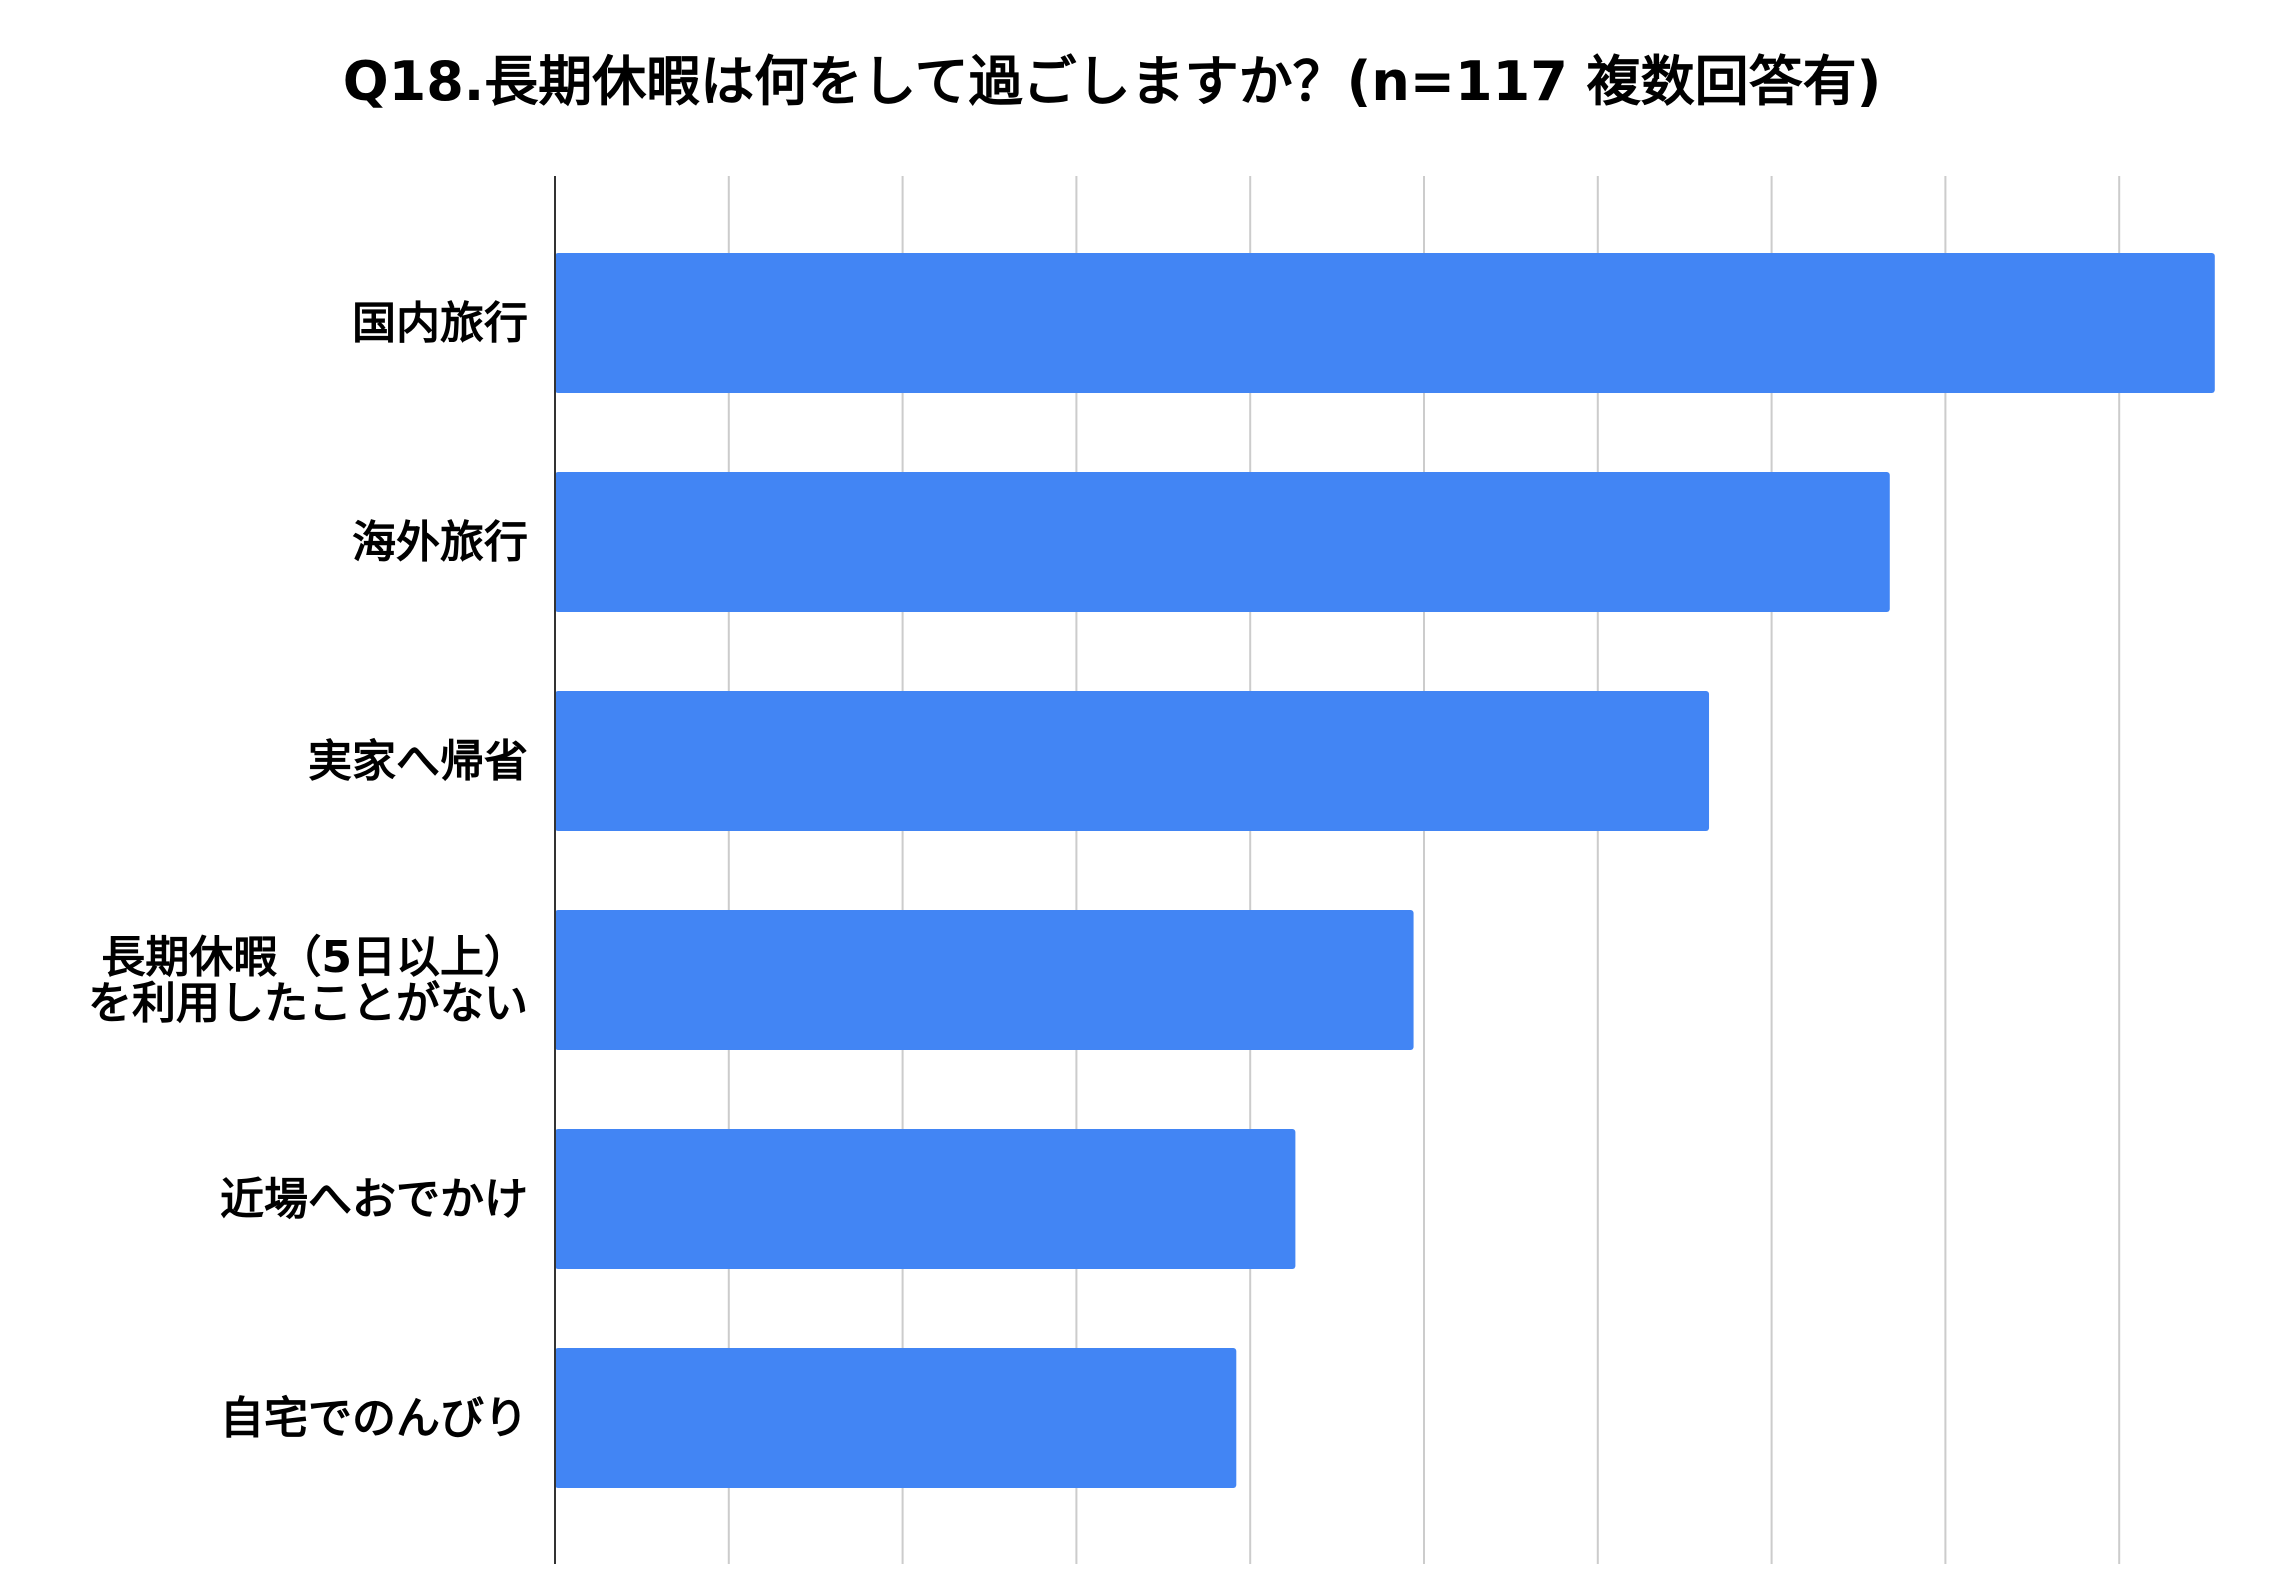 The image size is (2294, 1578). I want to click on category-label: 実家へ帰省, so click(418, 761).